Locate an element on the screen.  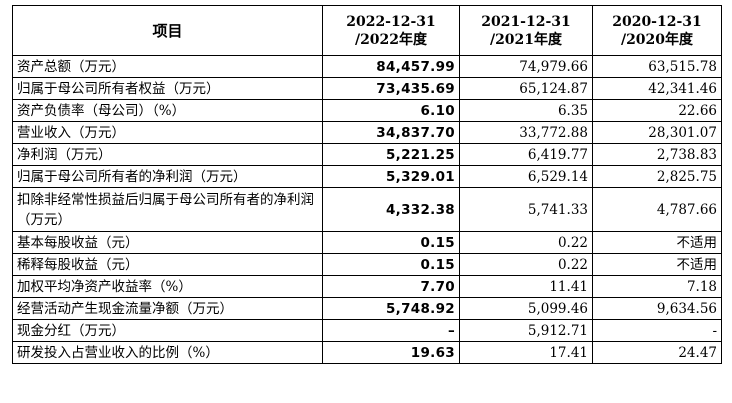
value-2020: 24.47 is located at coordinates (657, 352).